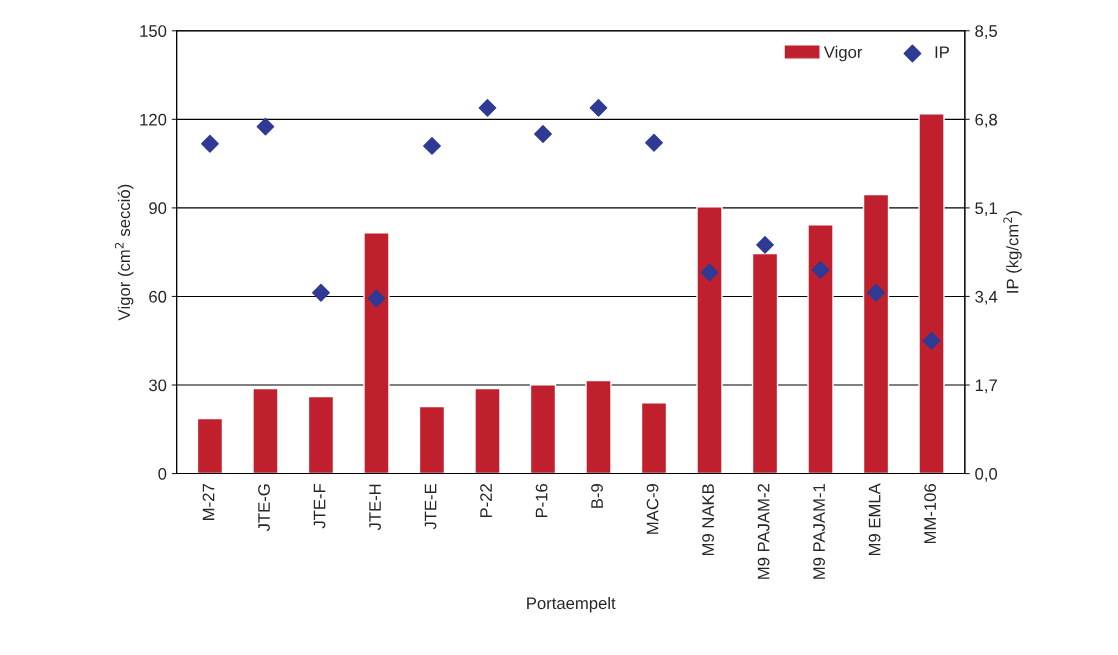 Image resolution: width=1118 pixels, height=655 pixels. I want to click on y2-tick-label: 5,1, so click(986, 209).